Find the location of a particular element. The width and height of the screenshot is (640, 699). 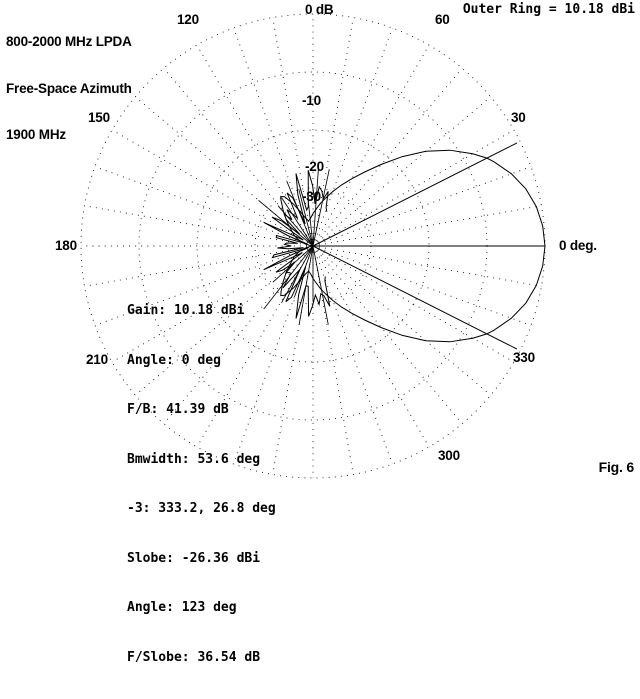

title-line-2: Free-Space Azimuth is located at coordinates (69, 88).